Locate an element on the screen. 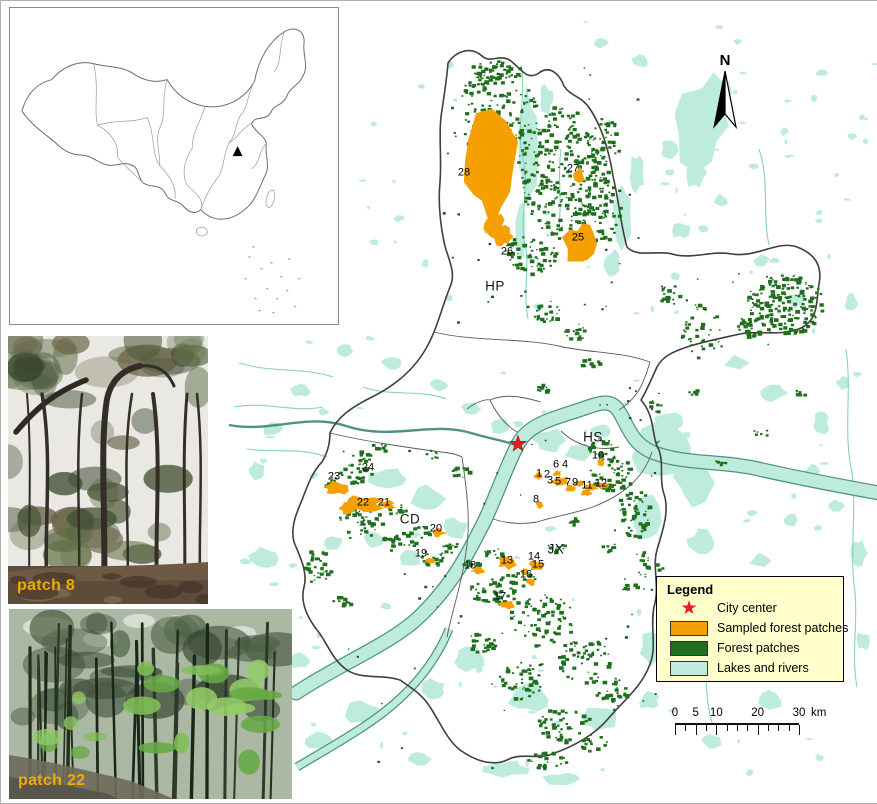 The height and width of the screenshot is (804, 877). patch-label-6: 6 is located at coordinates (556, 464).